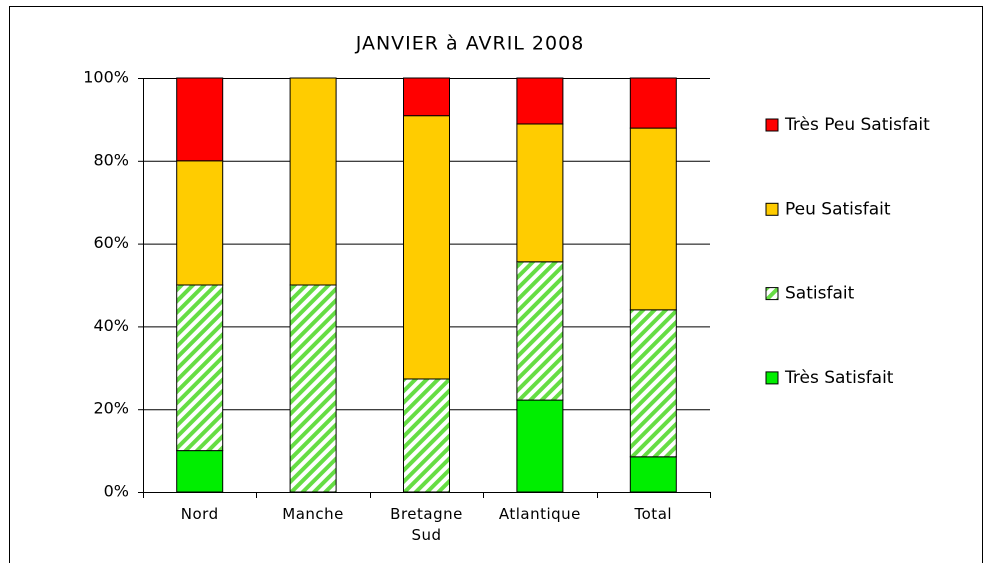  I want to click on legend-label: Peu Satisfait, so click(838, 209).